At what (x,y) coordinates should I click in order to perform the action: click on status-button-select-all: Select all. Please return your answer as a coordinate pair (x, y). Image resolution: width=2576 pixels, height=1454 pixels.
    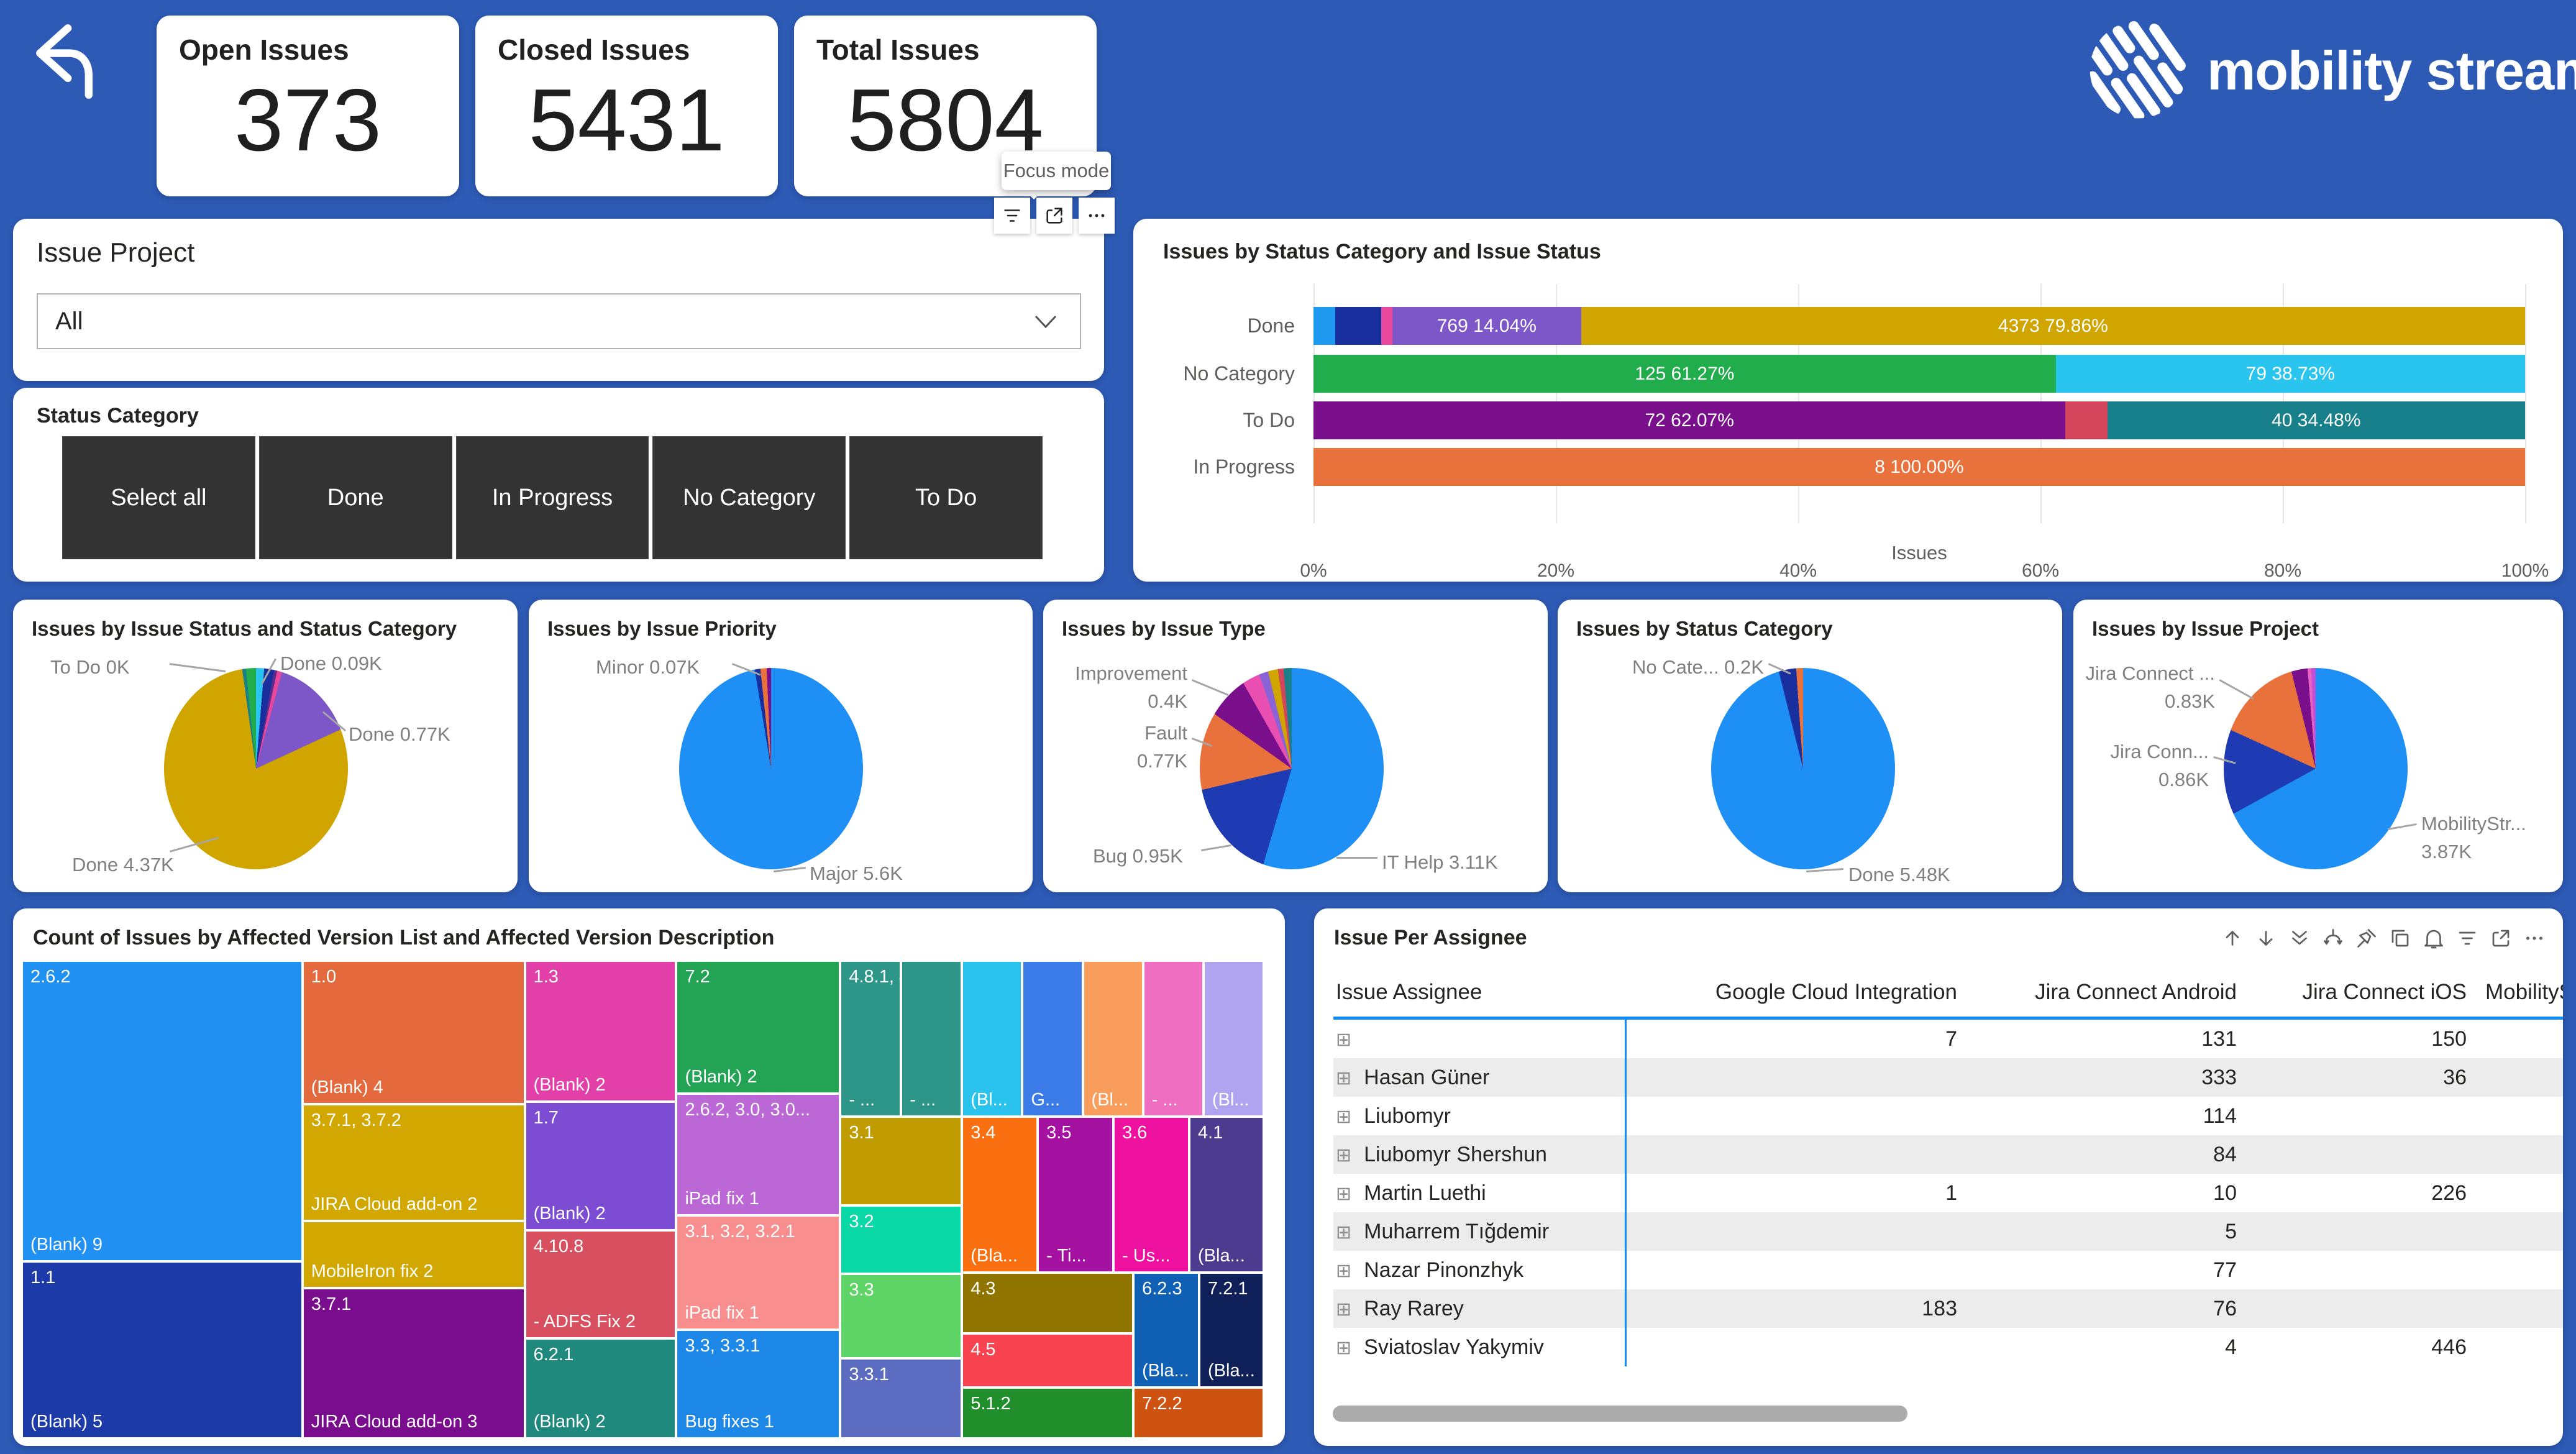
    Looking at the image, I should click on (158, 497).